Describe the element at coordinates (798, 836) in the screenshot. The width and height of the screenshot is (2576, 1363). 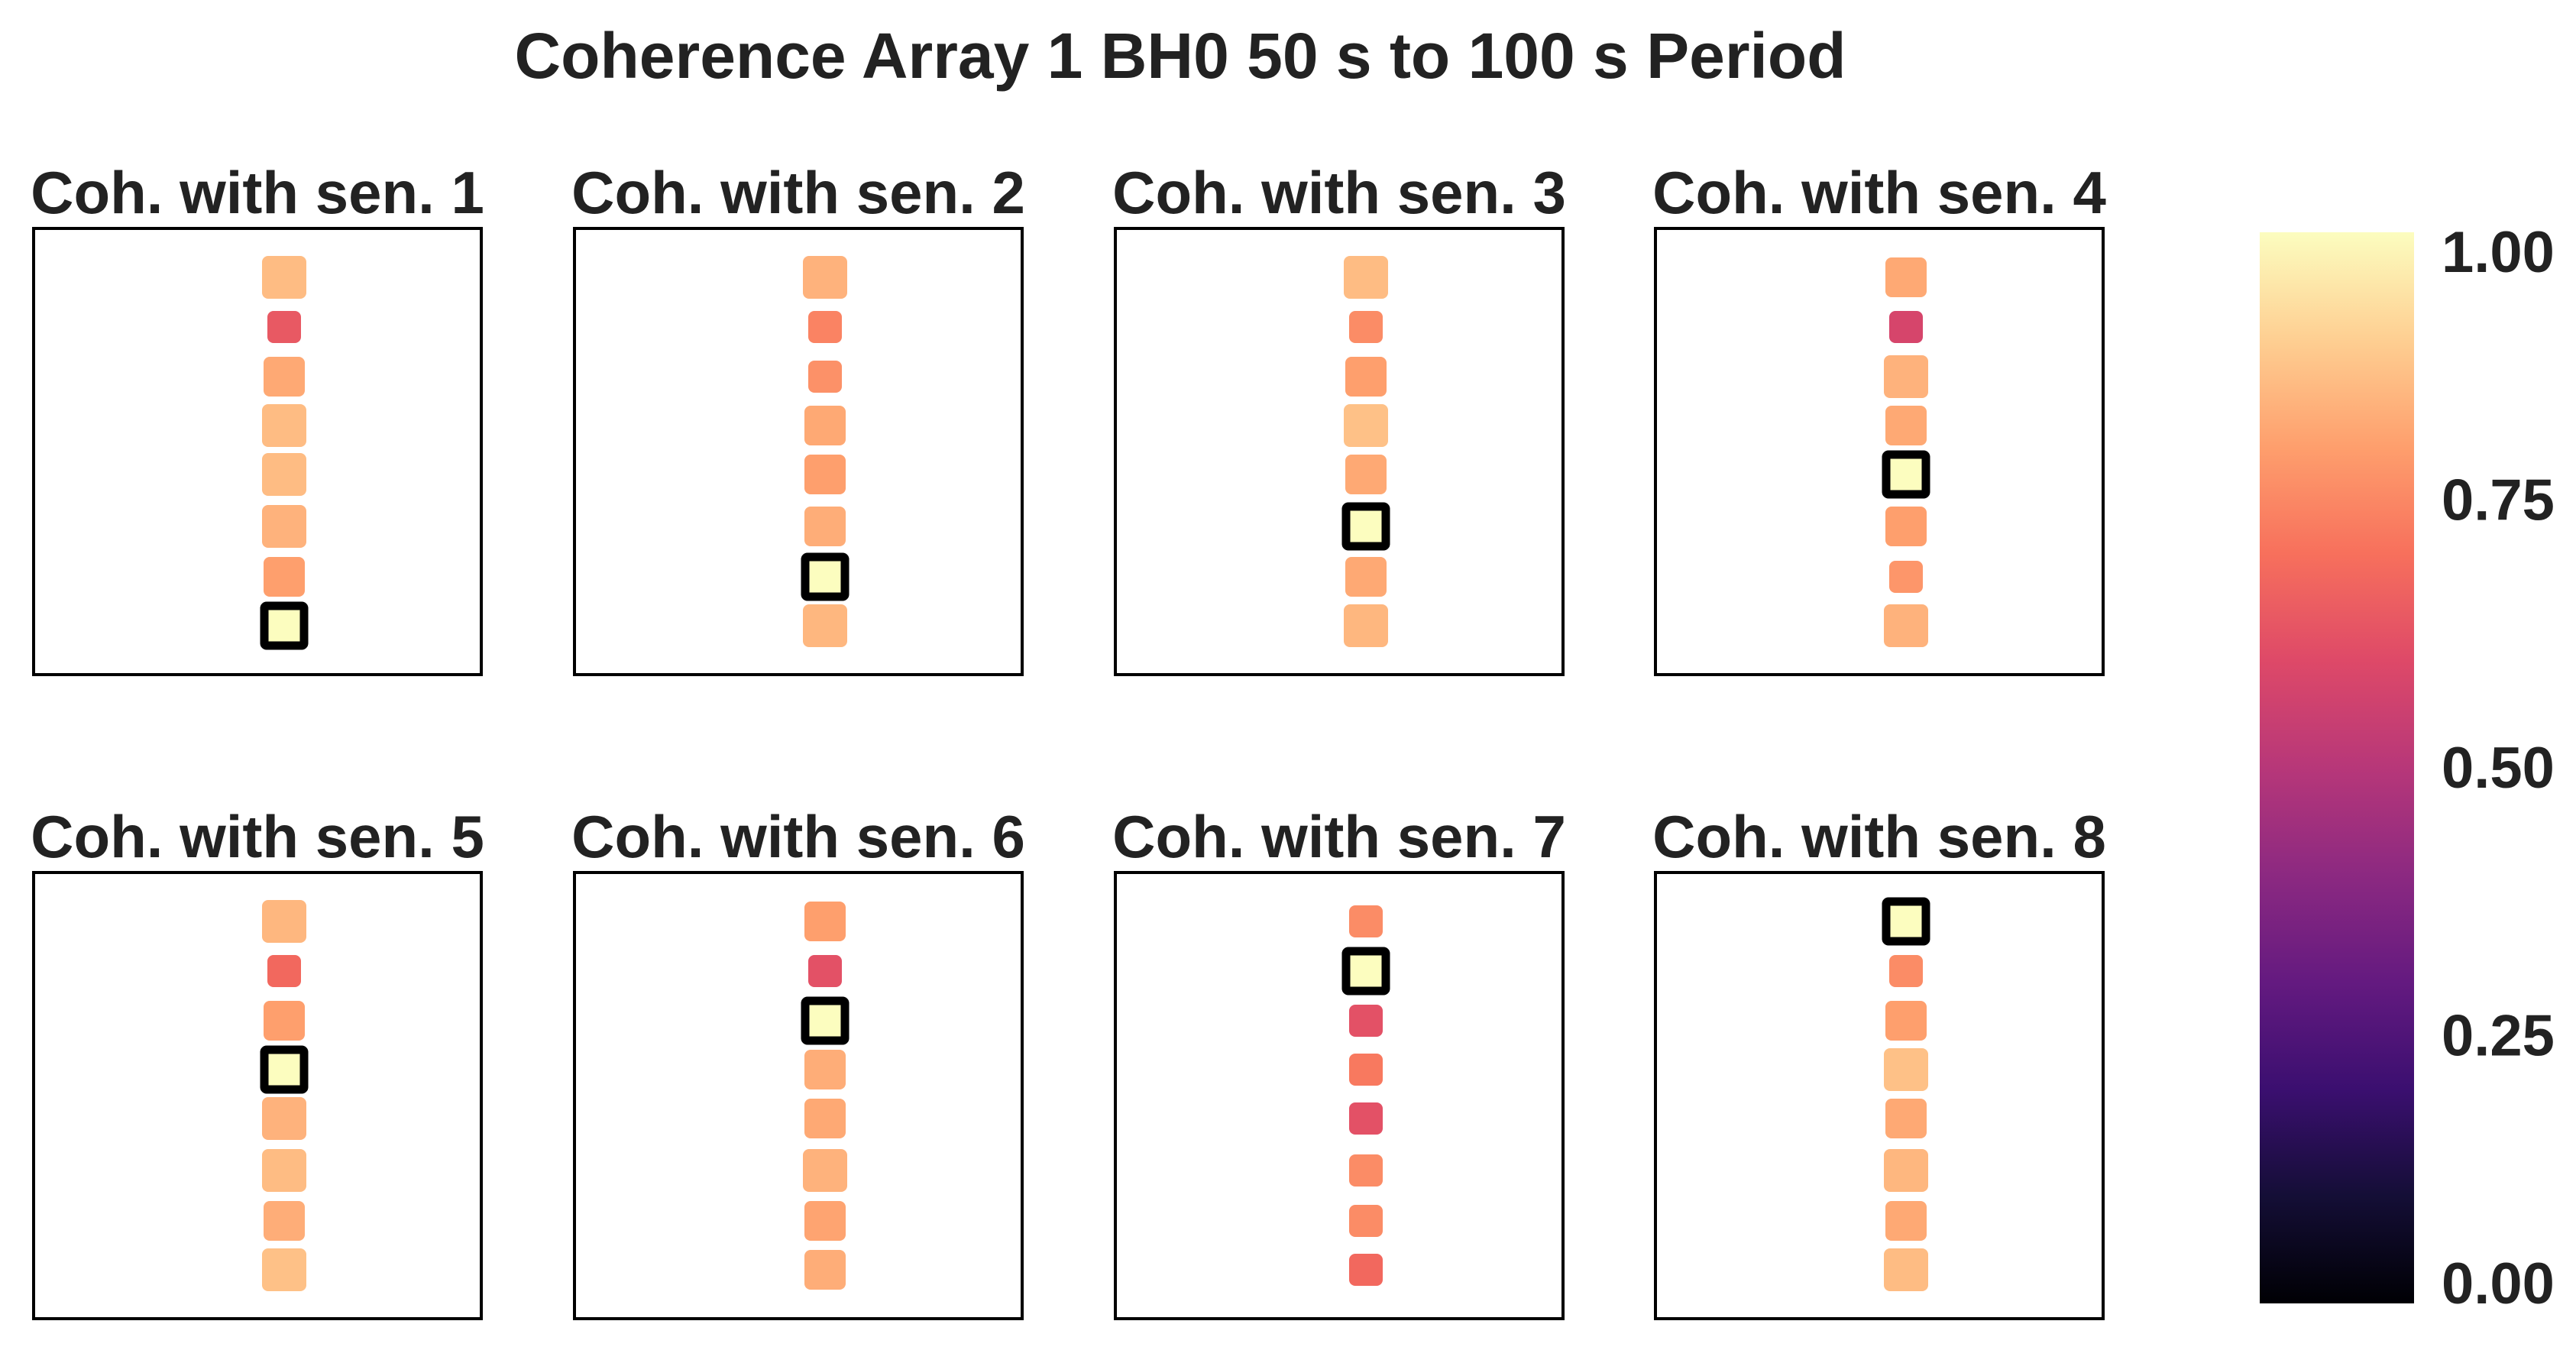
I see `subplot-title: Coh. with sen. 6` at that location.